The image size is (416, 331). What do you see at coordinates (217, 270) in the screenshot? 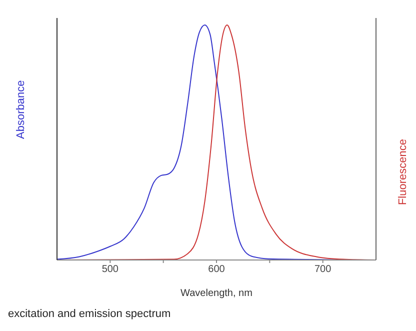
I see `x-tick-label: 600` at bounding box center [217, 270].